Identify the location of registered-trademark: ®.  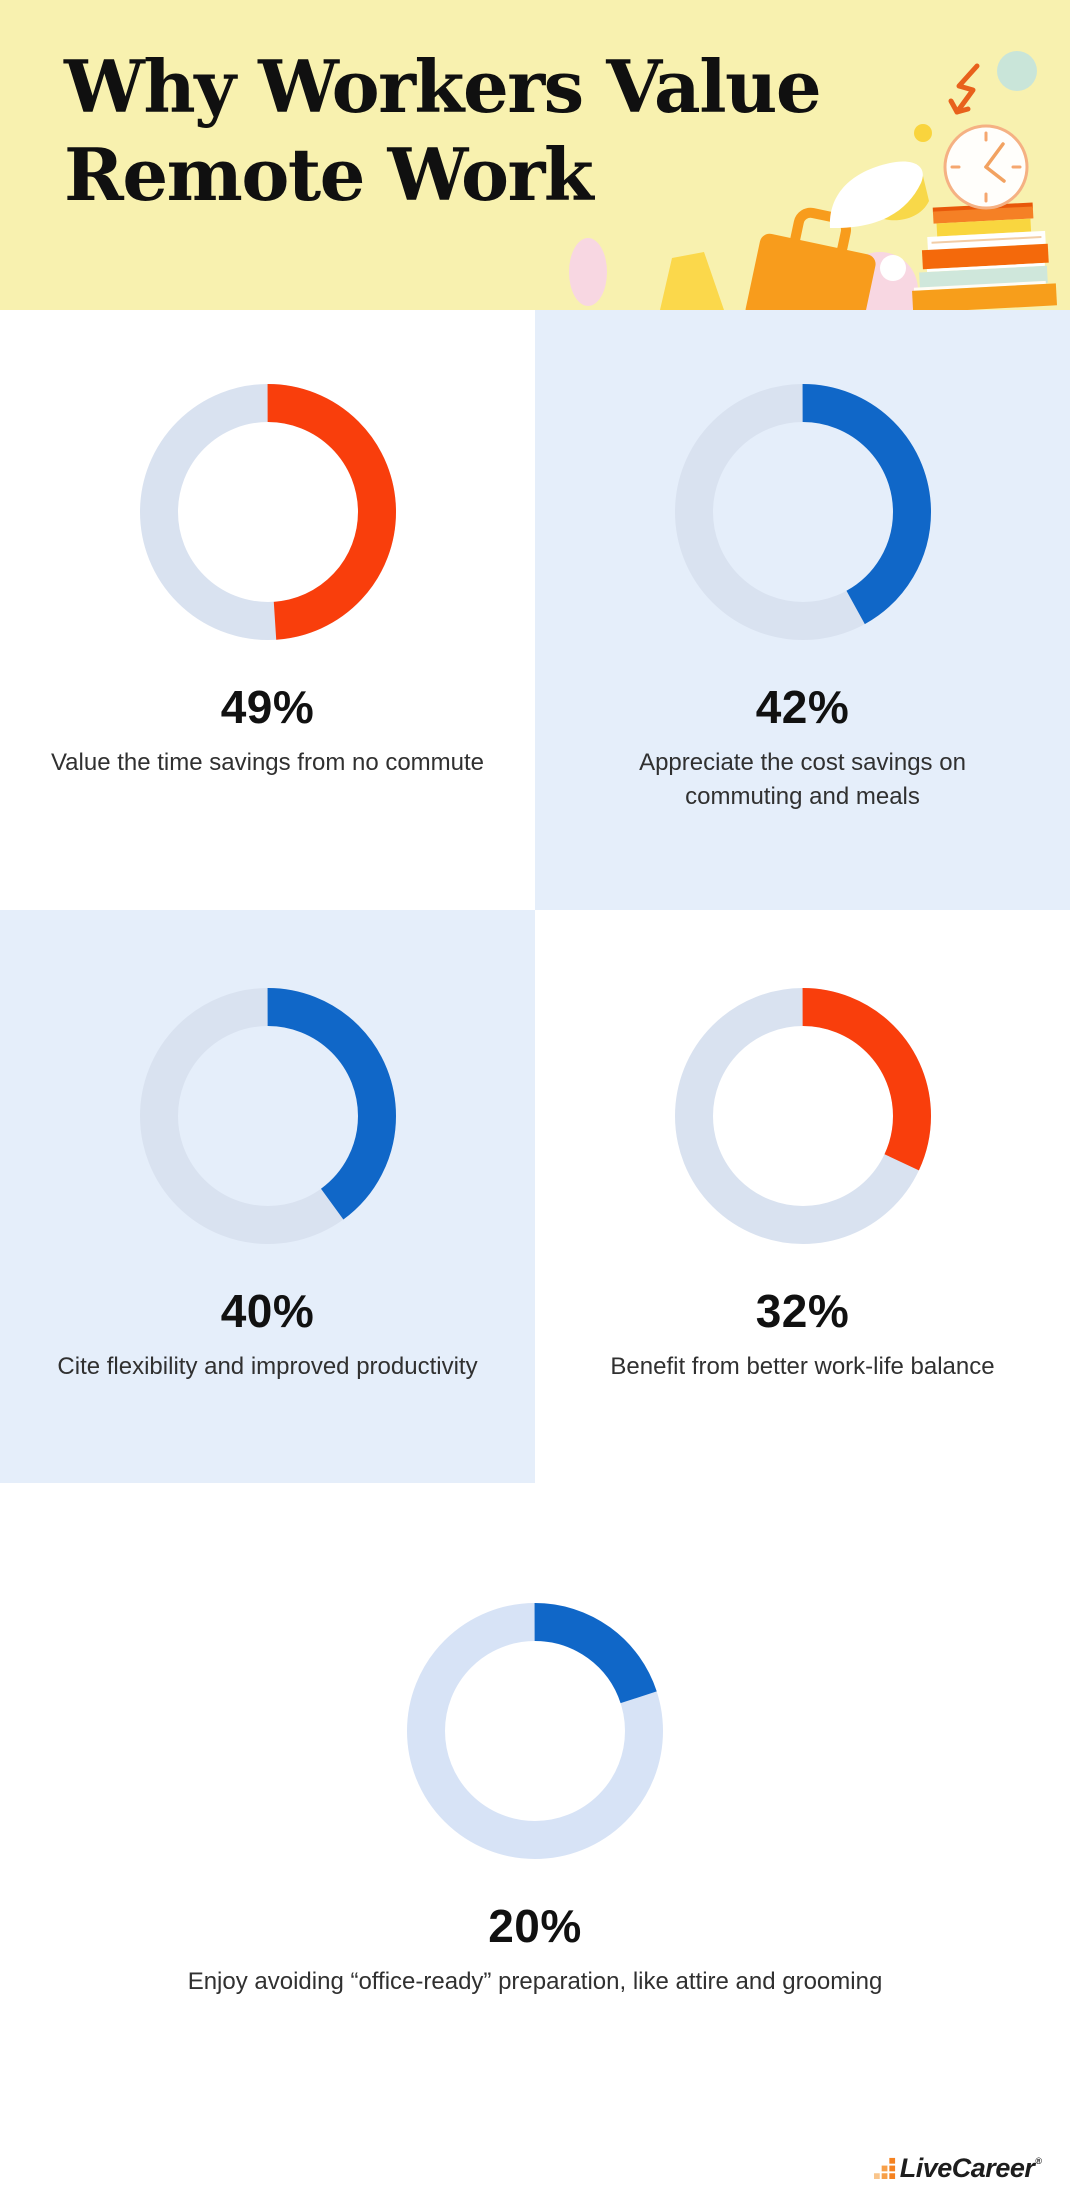
(1038, 2161).